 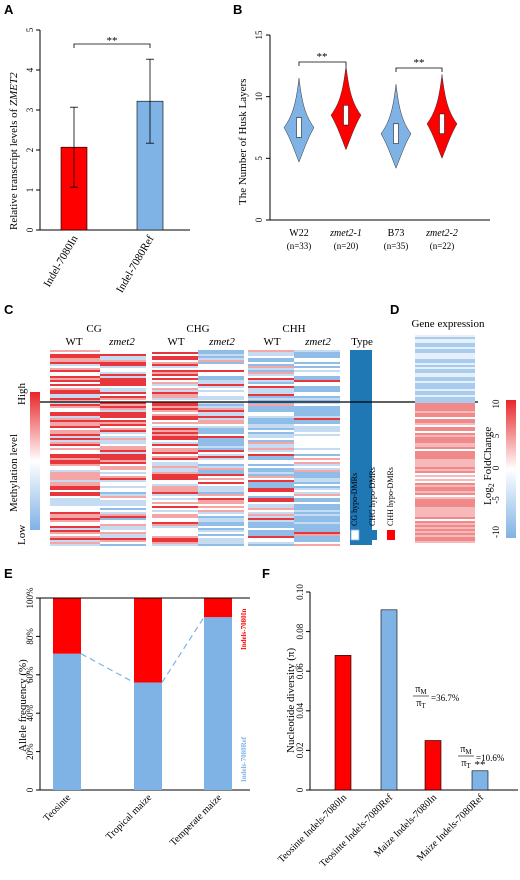 I want to click on panel-b-group-label: W22, so click(x=298, y=233).